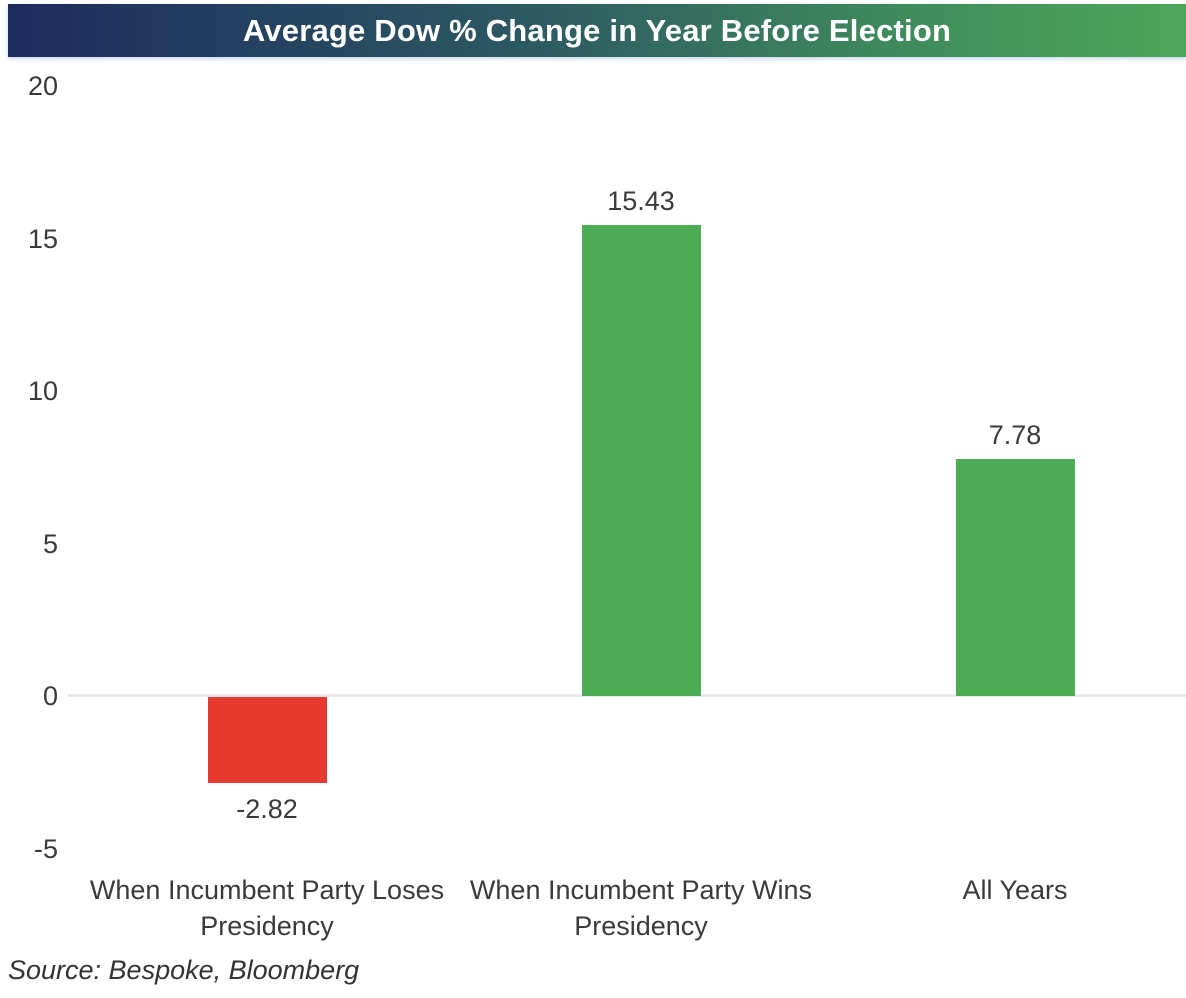 The height and width of the screenshot is (998, 1186). I want to click on y-tick-5: 5, so click(50, 543).